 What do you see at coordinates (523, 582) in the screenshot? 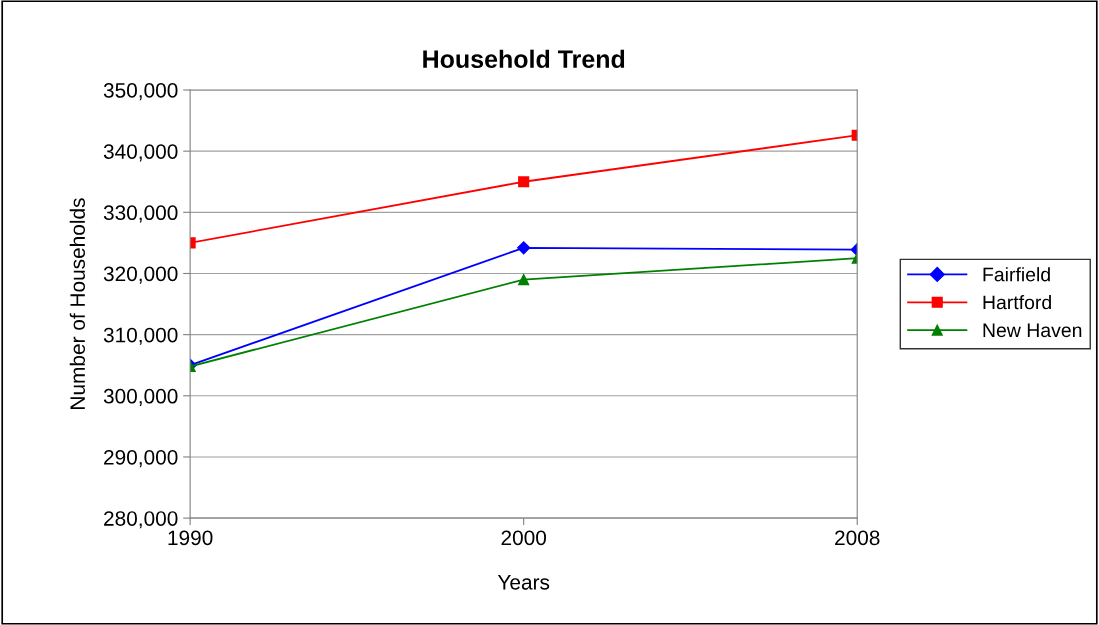
I see `x-axis-title: Years` at bounding box center [523, 582].